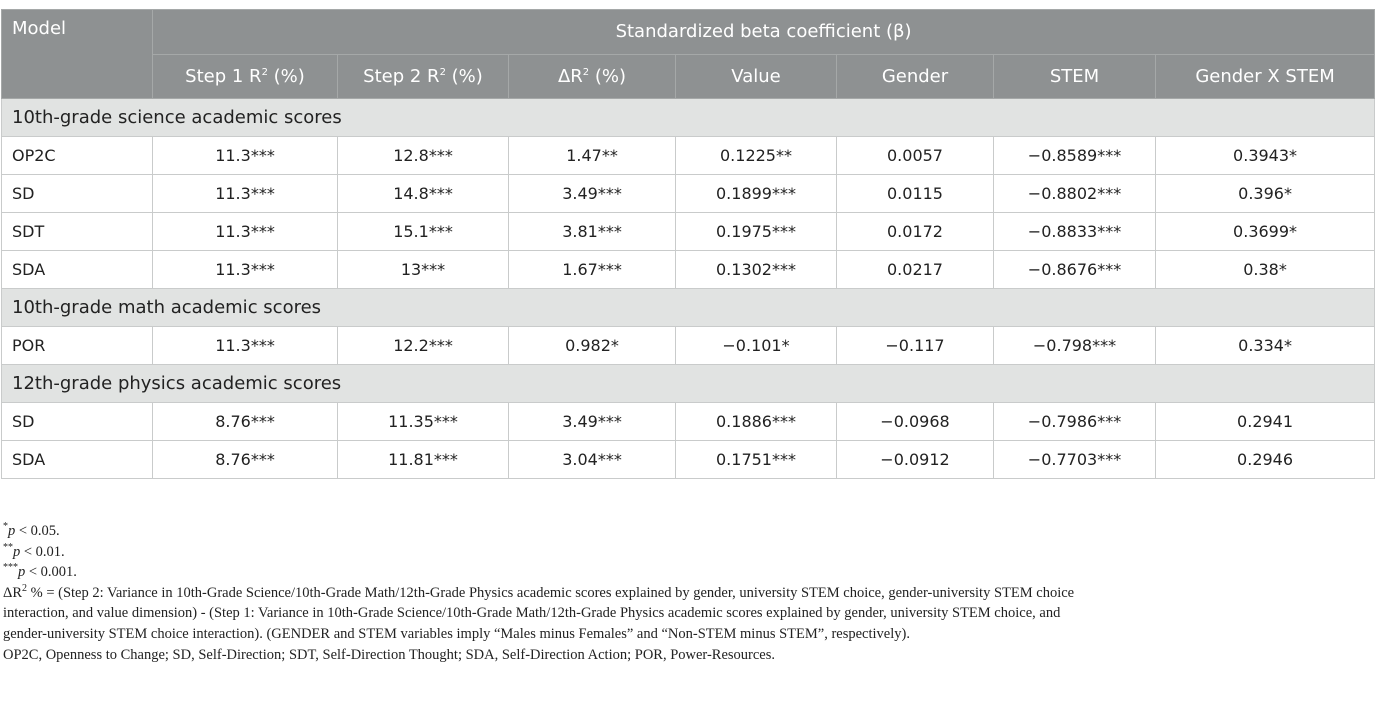 This screenshot has width=1375, height=704. Describe the element at coordinates (245, 76) in the screenshot. I see `column-header: Step 1 R2 (%)` at that location.